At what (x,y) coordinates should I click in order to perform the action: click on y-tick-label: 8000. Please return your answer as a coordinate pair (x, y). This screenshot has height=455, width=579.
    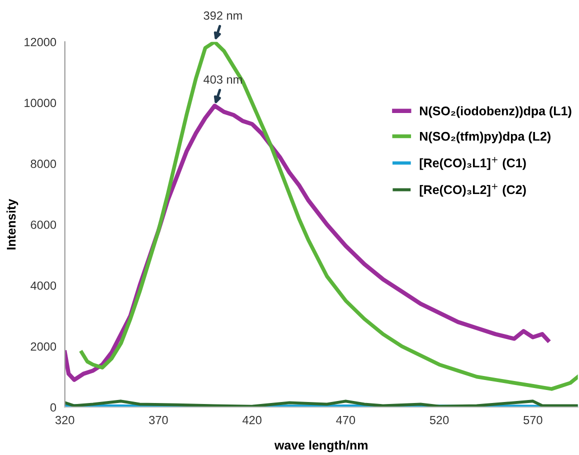
    Looking at the image, I should click on (43, 164).